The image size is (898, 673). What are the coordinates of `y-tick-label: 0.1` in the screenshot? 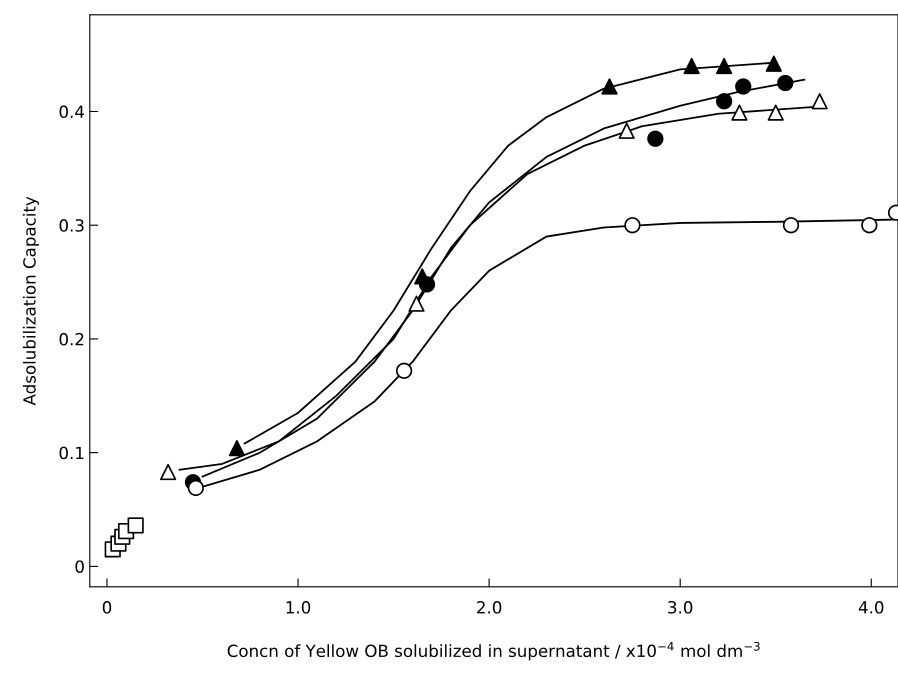 It's located at (72, 453).